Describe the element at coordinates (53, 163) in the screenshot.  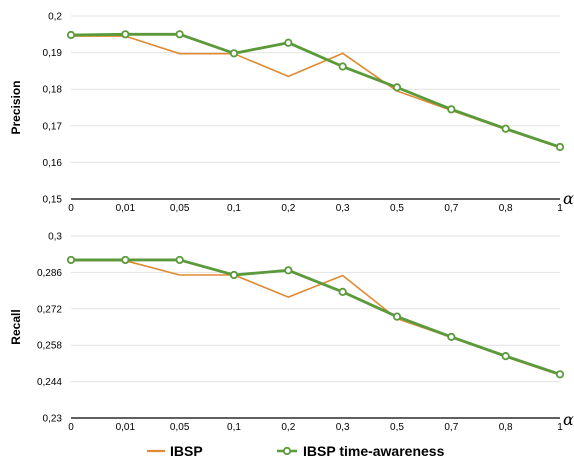
I see `y-tick-label: 0,16` at that location.